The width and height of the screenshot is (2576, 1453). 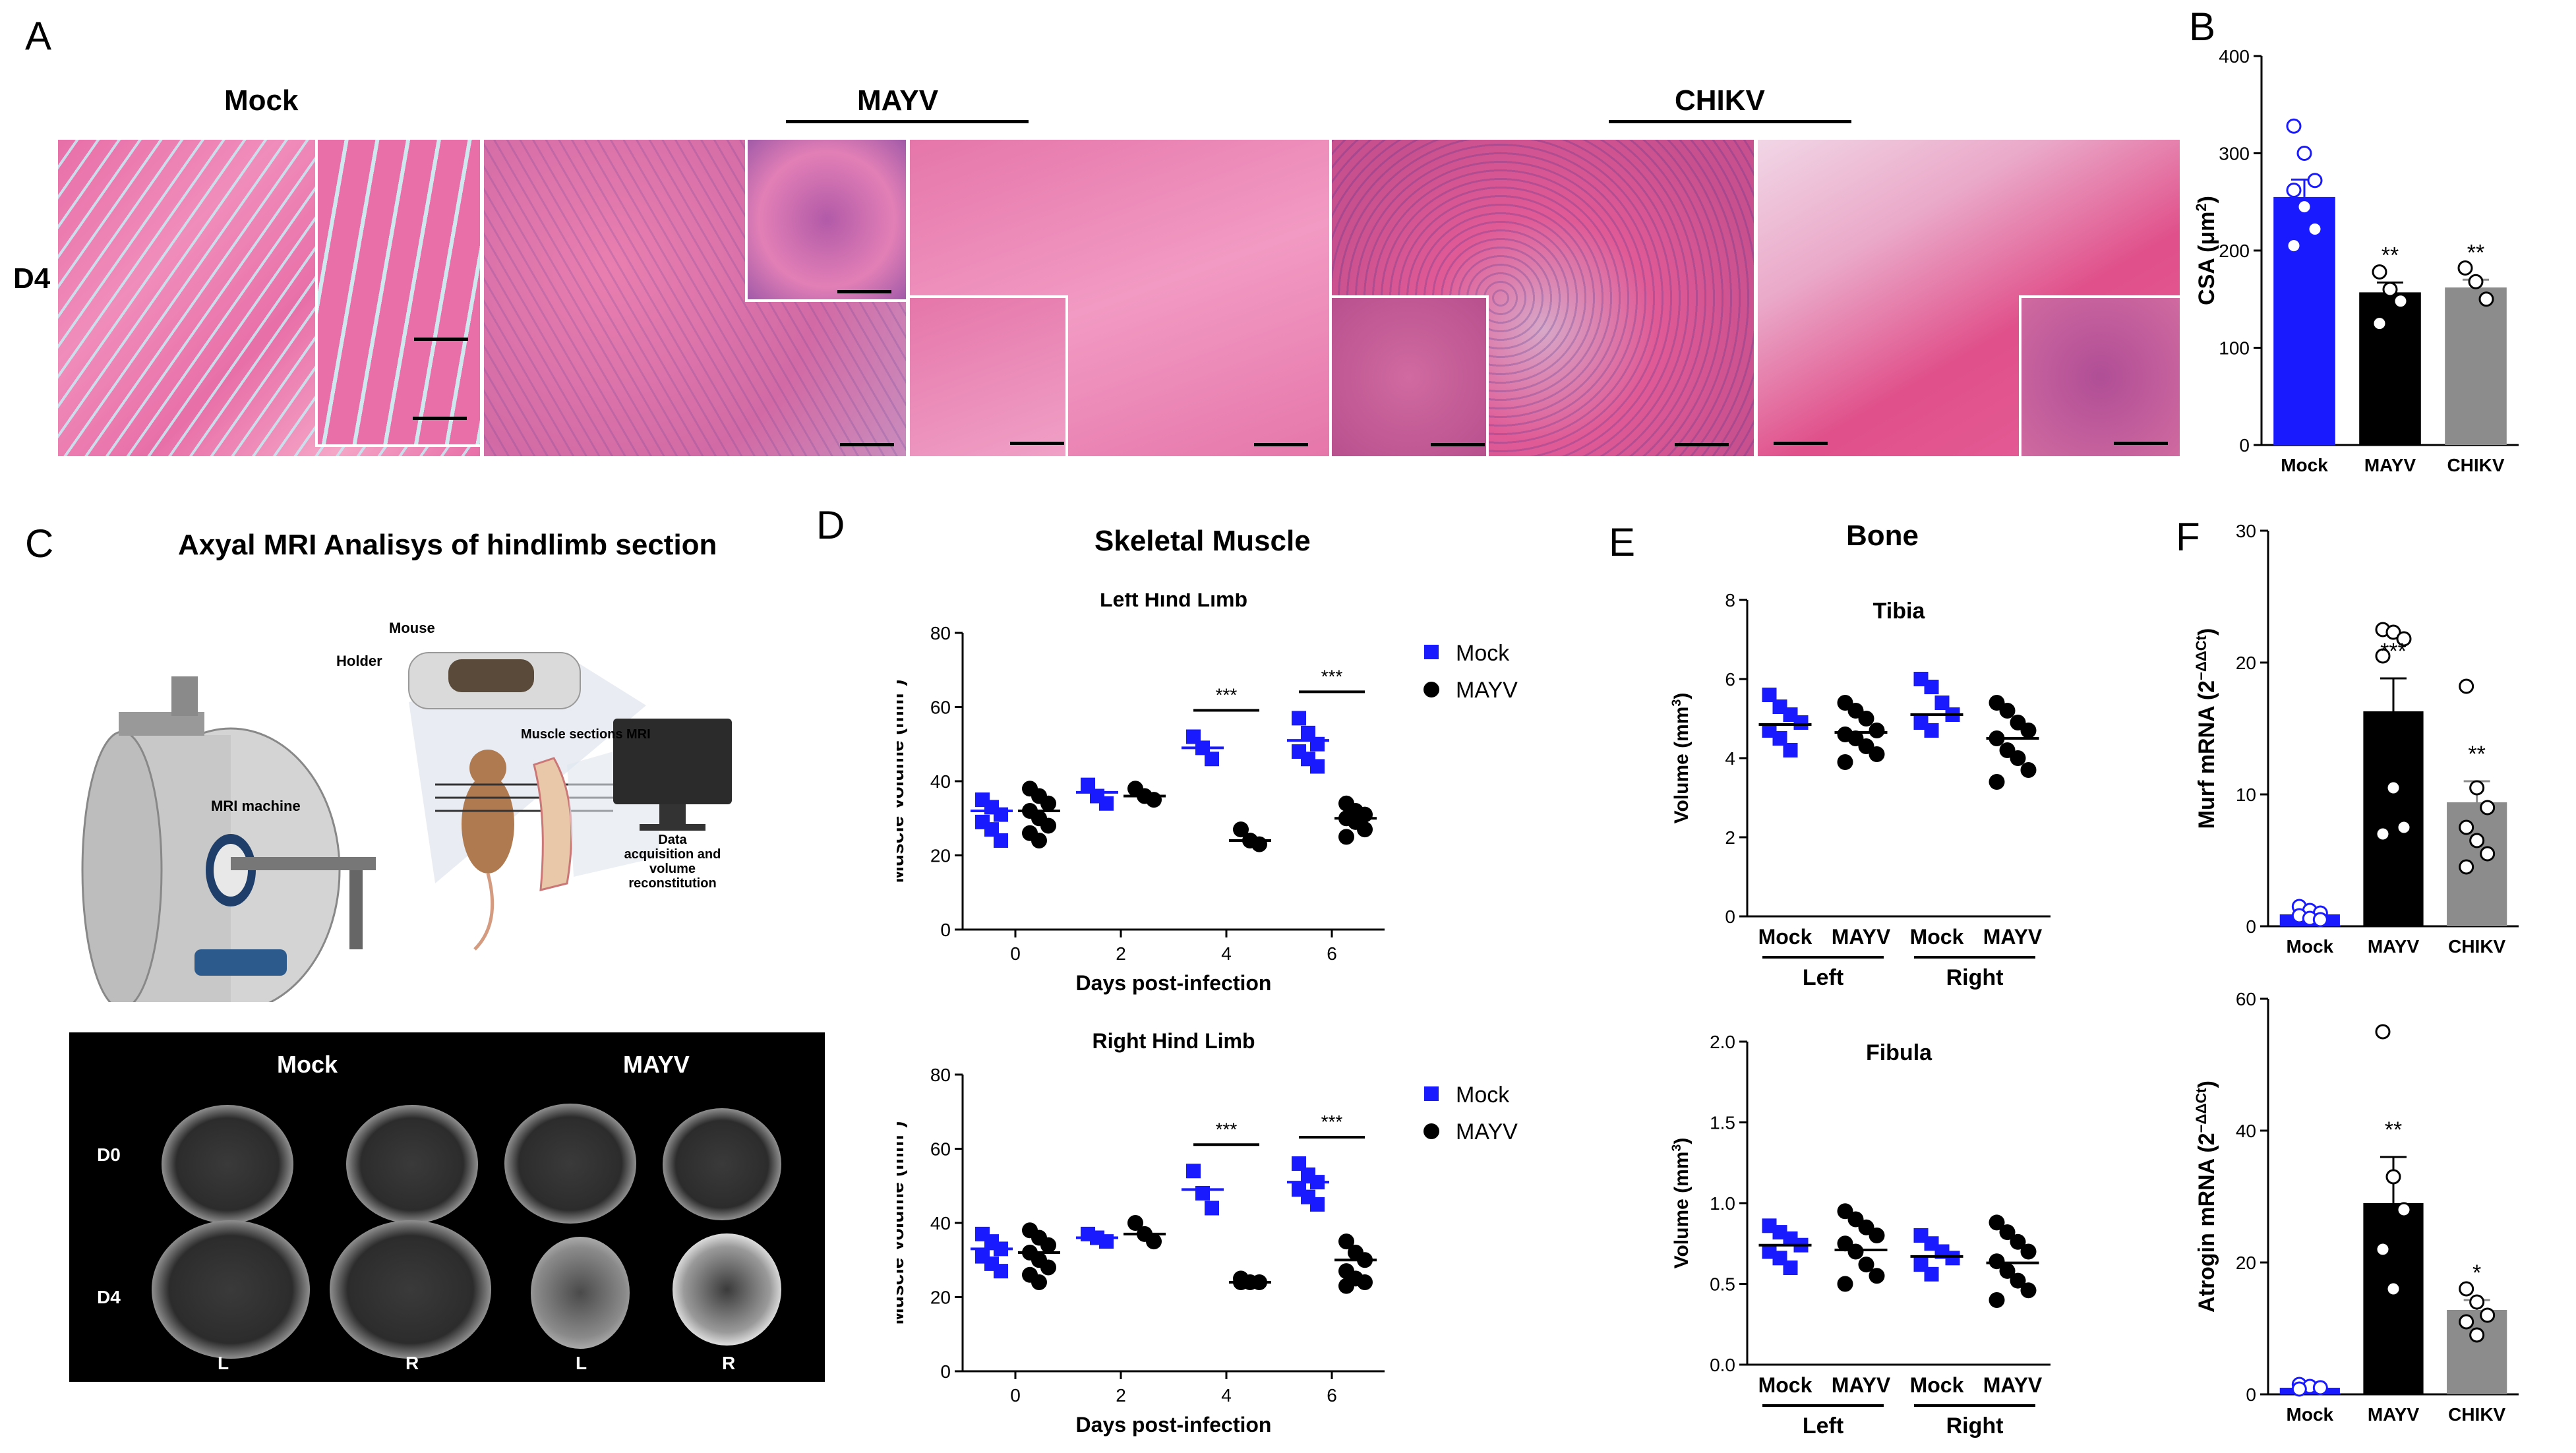 I want to click on mri-section-mayv-l-d4, so click(x=580, y=1293).